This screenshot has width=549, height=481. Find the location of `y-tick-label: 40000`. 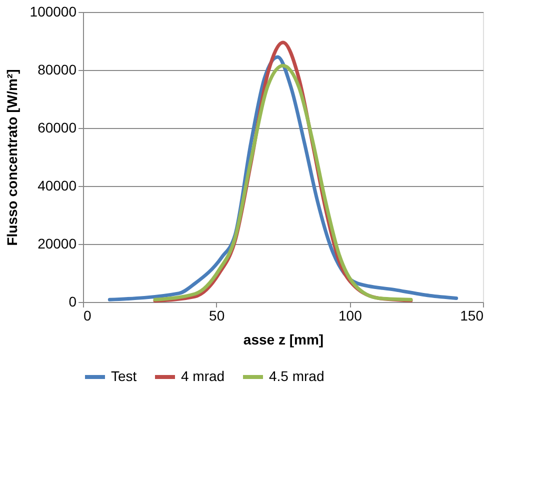

y-tick-label: 40000 is located at coordinates (57, 186).